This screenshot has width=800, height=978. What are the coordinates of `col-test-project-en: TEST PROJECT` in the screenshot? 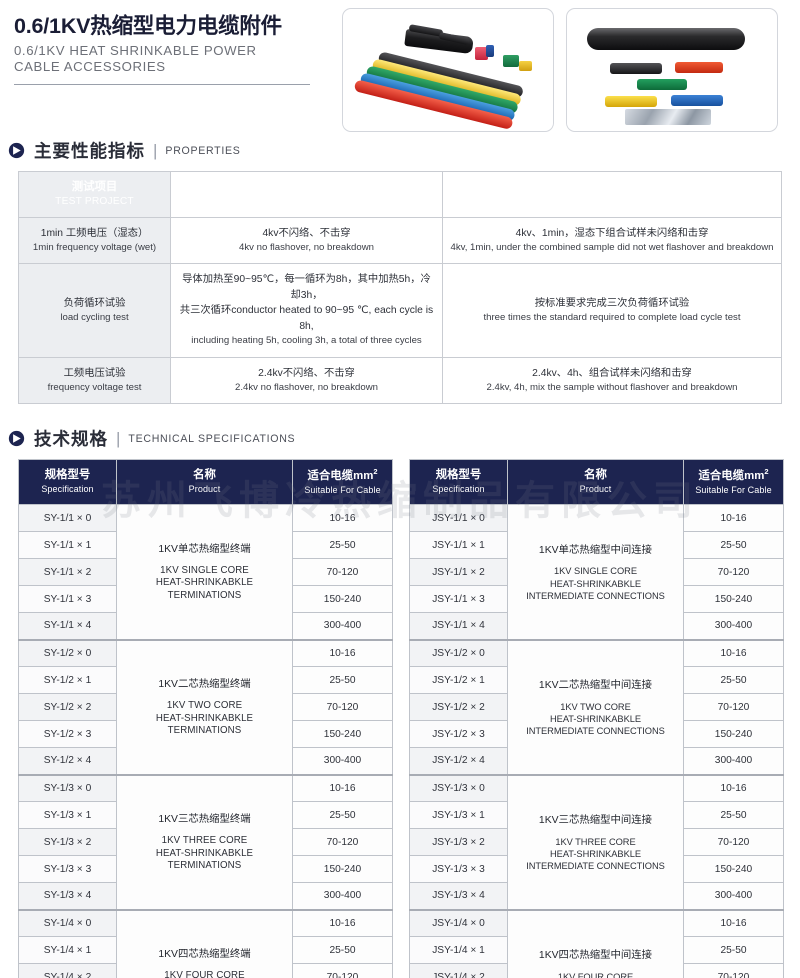 It's located at (94, 201).